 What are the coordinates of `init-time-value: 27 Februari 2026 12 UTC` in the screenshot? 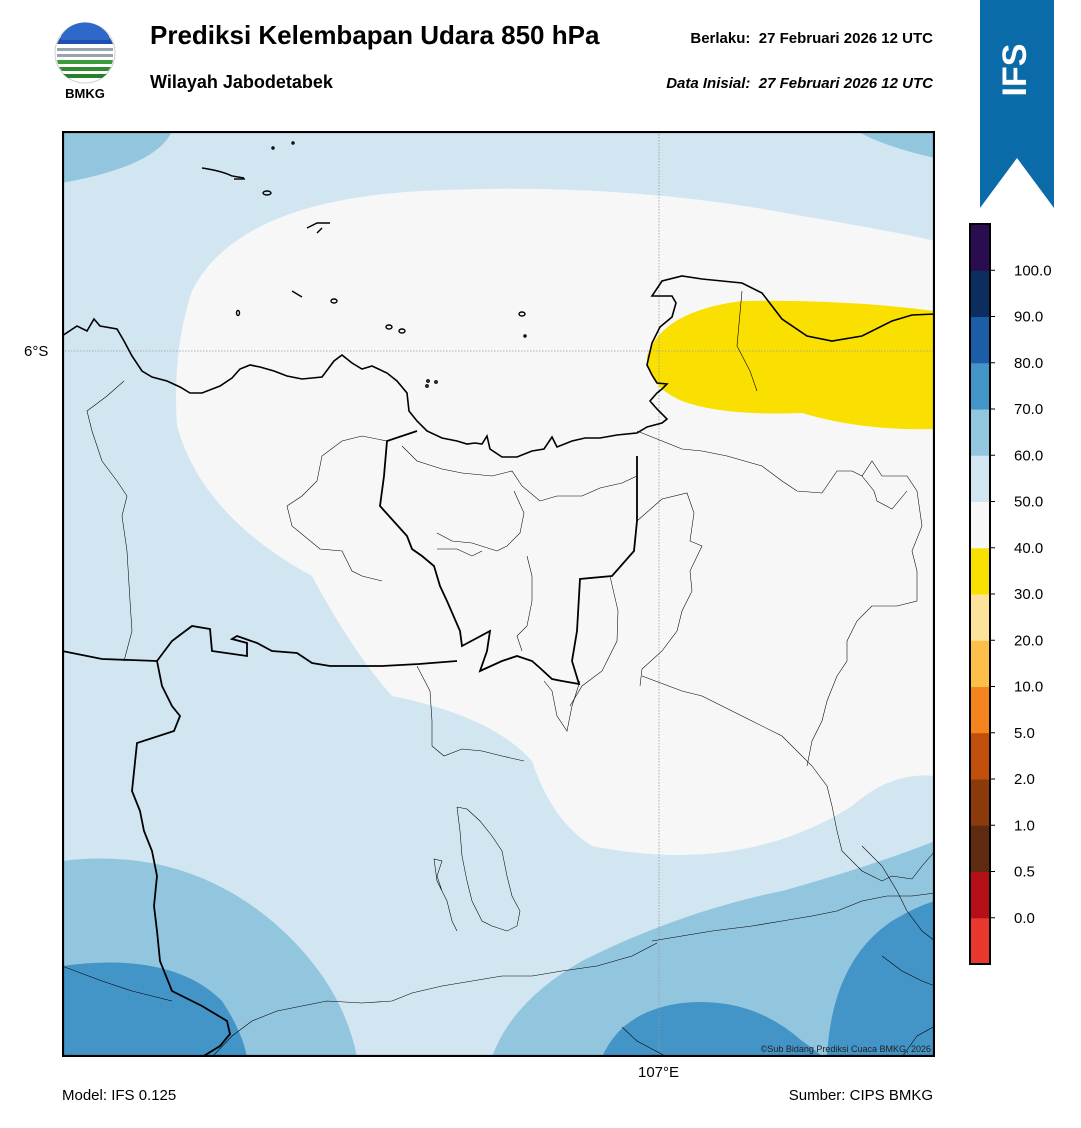 It's located at (845, 83).